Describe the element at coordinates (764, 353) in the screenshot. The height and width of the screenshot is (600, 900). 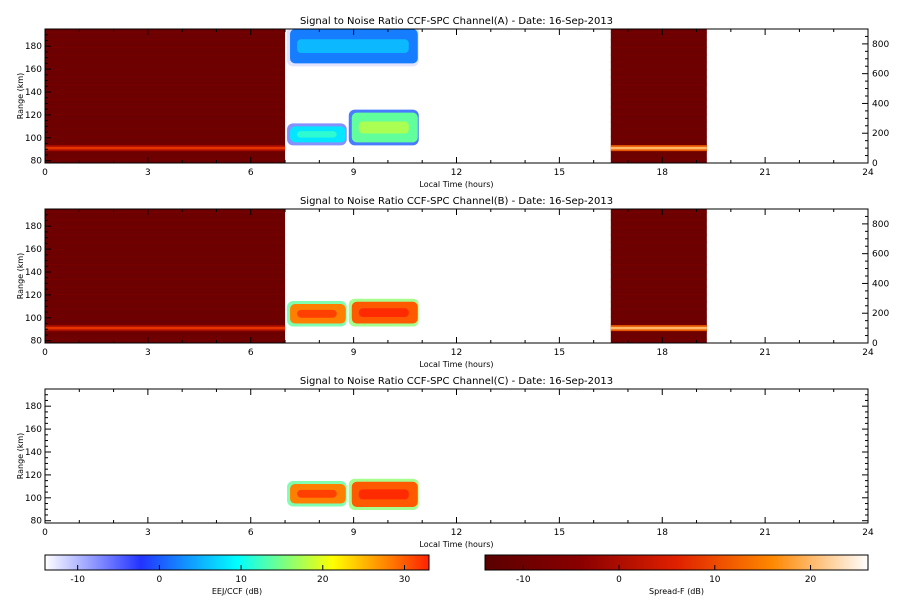
I see `x-tick-label: 21` at that location.